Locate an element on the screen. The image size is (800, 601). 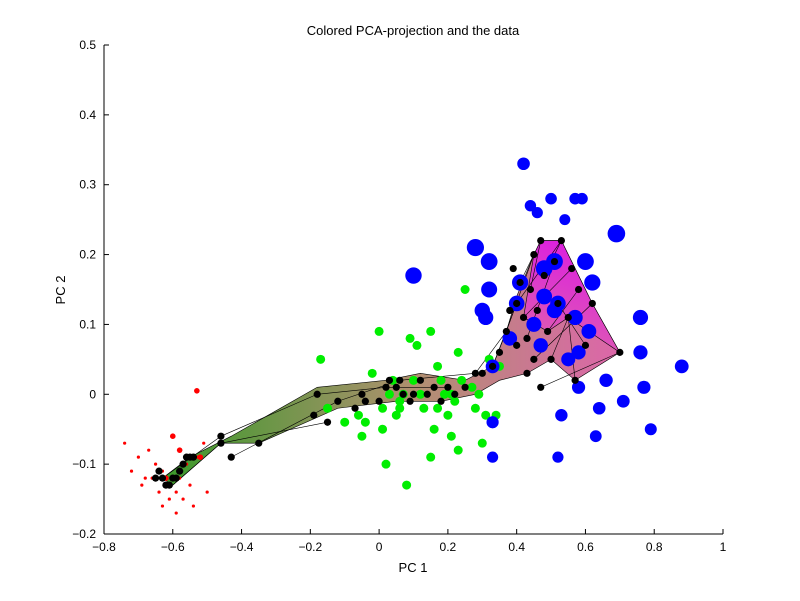
x-tick-label: 1 is located at coordinates (723, 547).